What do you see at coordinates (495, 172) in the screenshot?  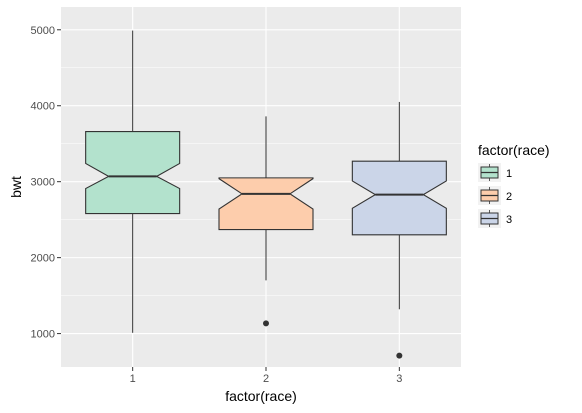 I see `legend-item-1: 1` at bounding box center [495, 172].